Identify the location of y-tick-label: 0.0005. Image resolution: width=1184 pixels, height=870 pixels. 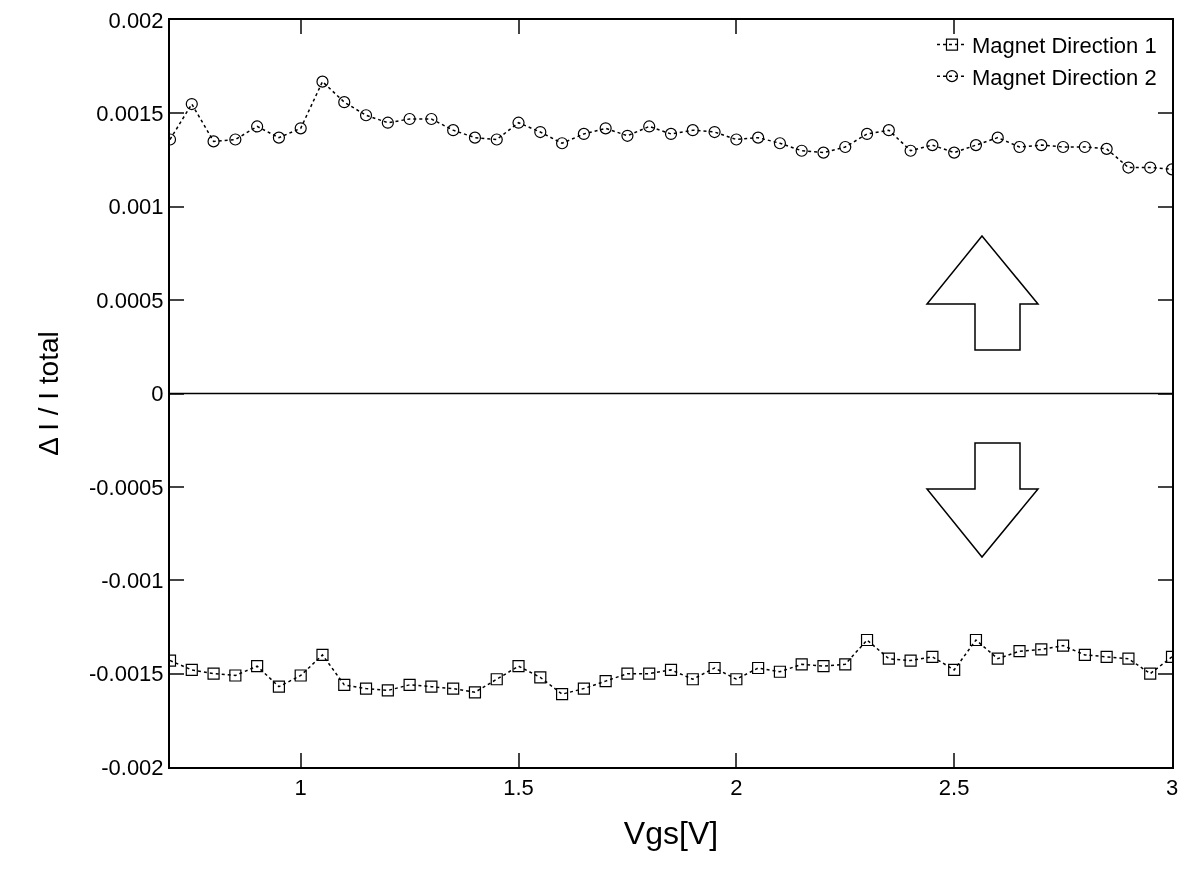
(130, 300).